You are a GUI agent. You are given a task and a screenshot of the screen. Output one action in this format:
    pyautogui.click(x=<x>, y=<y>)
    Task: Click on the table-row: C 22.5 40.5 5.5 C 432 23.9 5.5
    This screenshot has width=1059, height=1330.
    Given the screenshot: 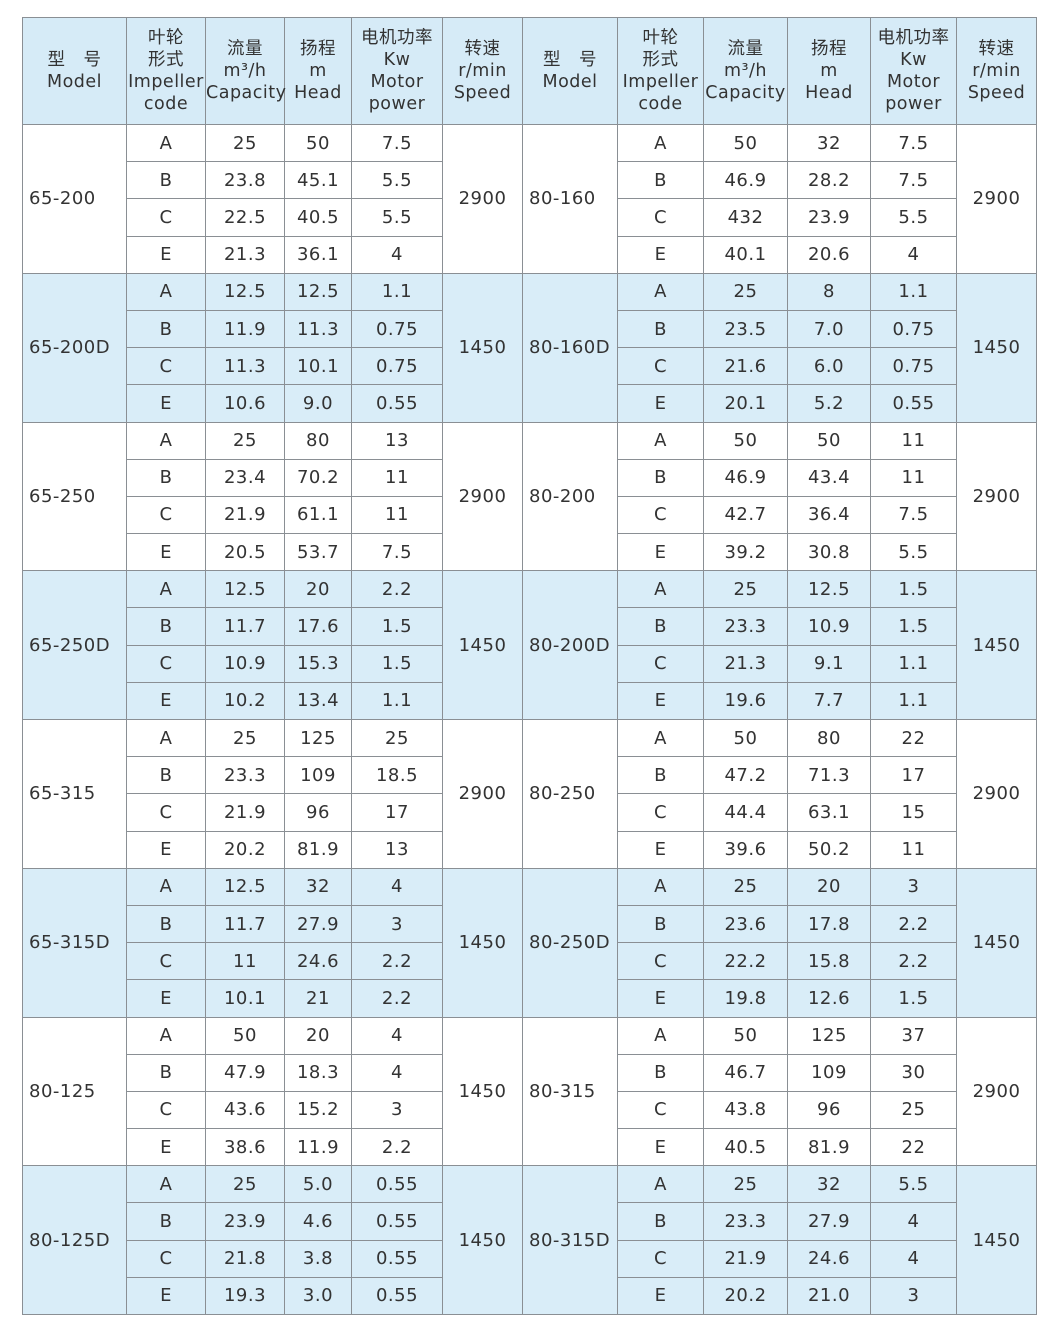 What is the action you would take?
    pyautogui.click(x=530, y=217)
    